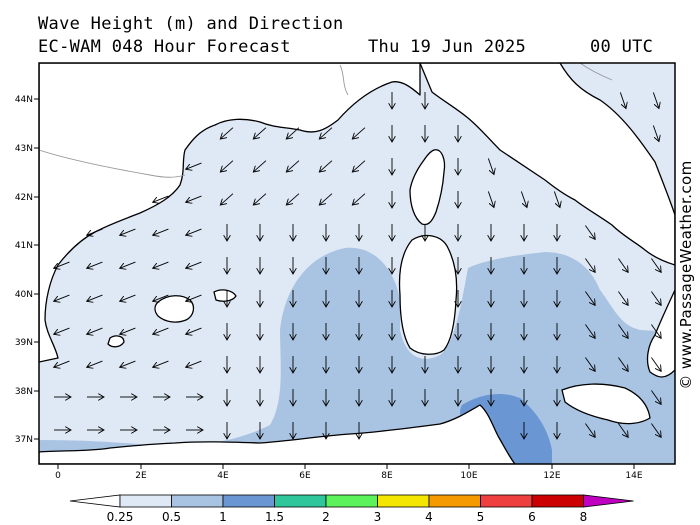 Image resolution: width=700 pixels, height=525 pixels. What do you see at coordinates (120, 517) in the screenshot?
I see `colorbar-label: 0.25` at bounding box center [120, 517].